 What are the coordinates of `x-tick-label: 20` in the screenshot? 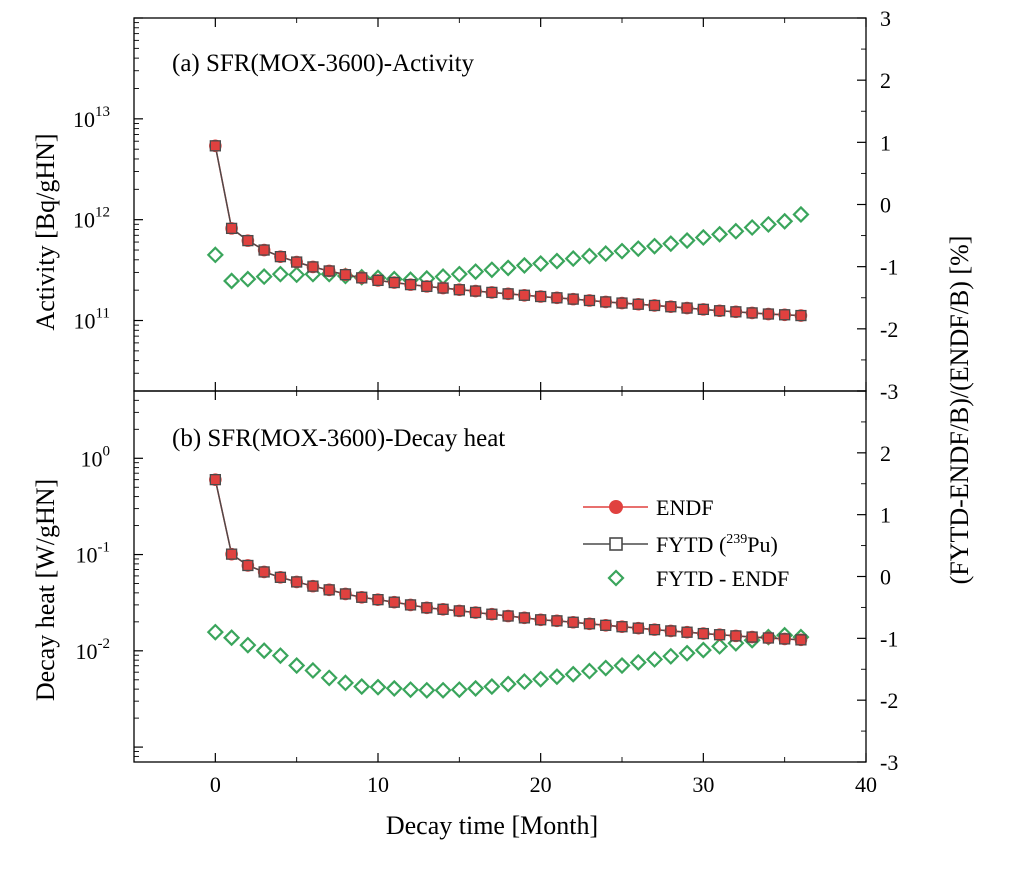 It's located at (541, 784).